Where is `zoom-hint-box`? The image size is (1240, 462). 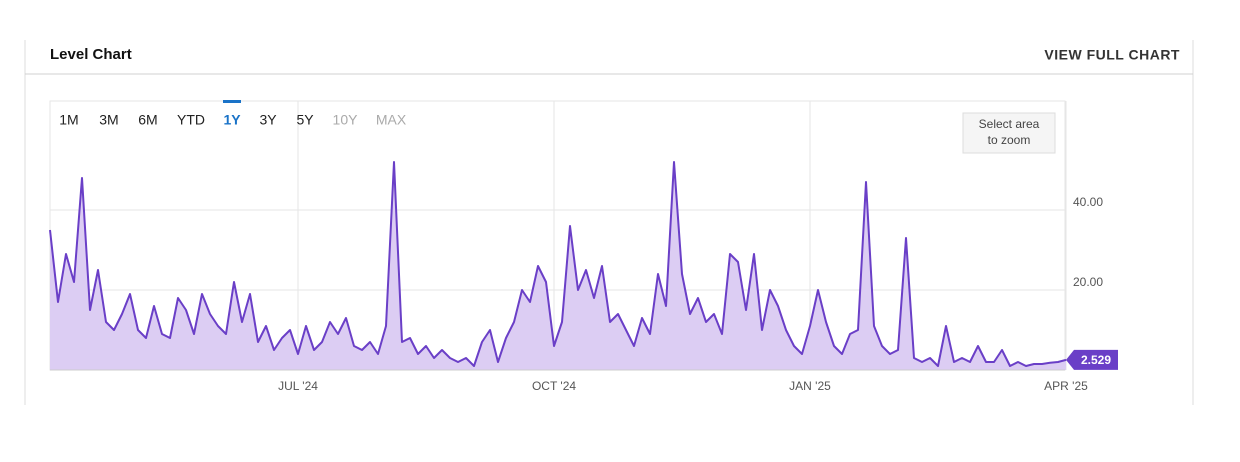 zoom-hint-box is located at coordinates (1009, 133).